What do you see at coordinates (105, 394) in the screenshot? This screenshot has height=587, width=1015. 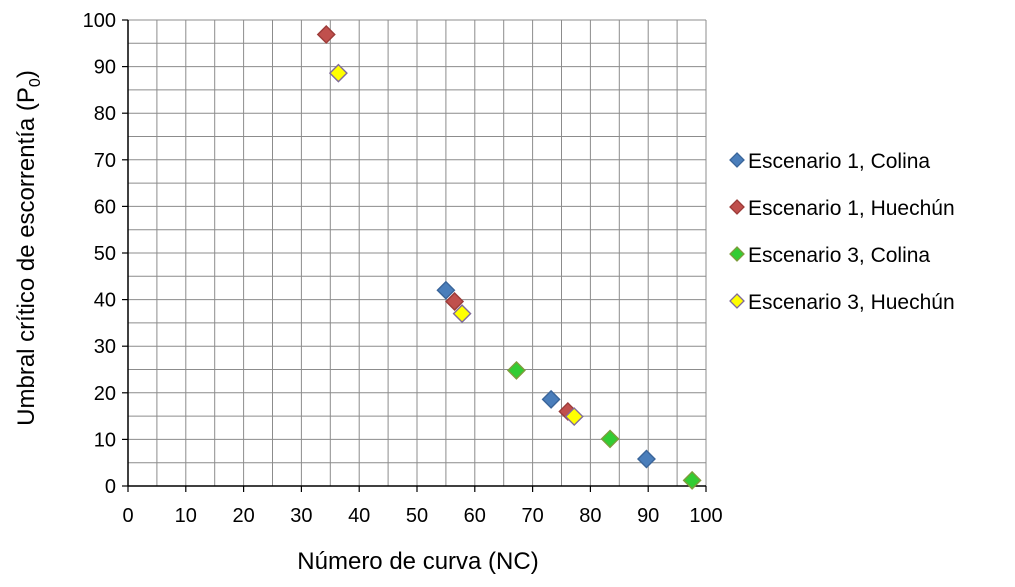 I see `y-tick-label: 20` at bounding box center [105, 394].